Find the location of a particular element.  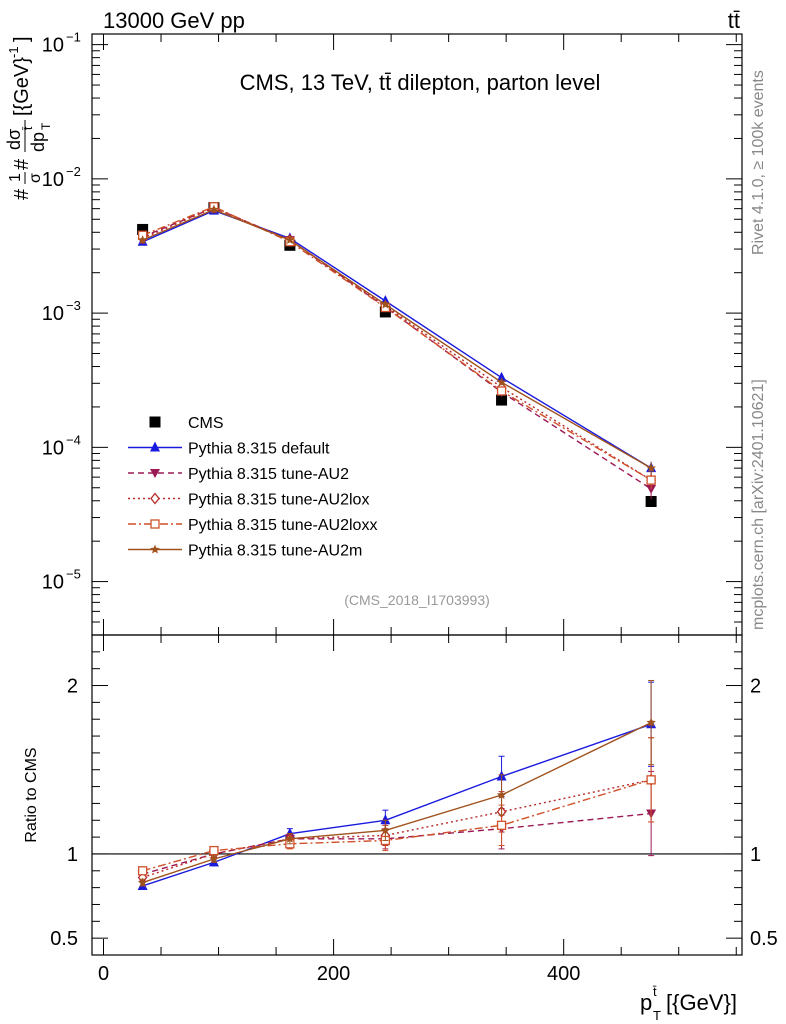

y-label-numerator: dσ is located at coordinates (14, 139).